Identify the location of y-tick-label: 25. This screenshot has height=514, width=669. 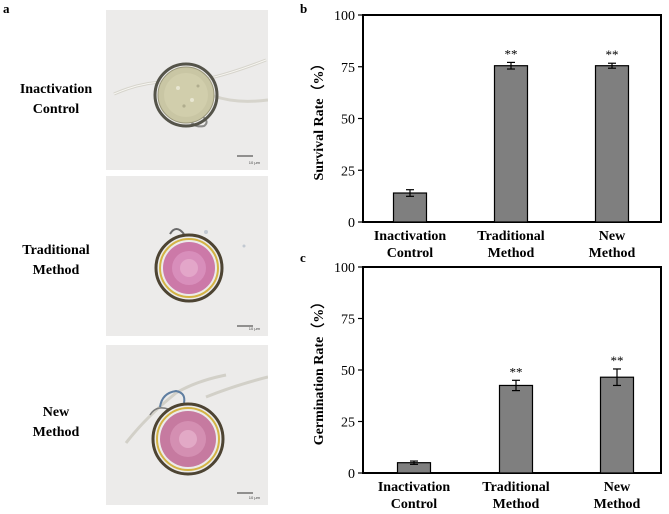
(348, 171).